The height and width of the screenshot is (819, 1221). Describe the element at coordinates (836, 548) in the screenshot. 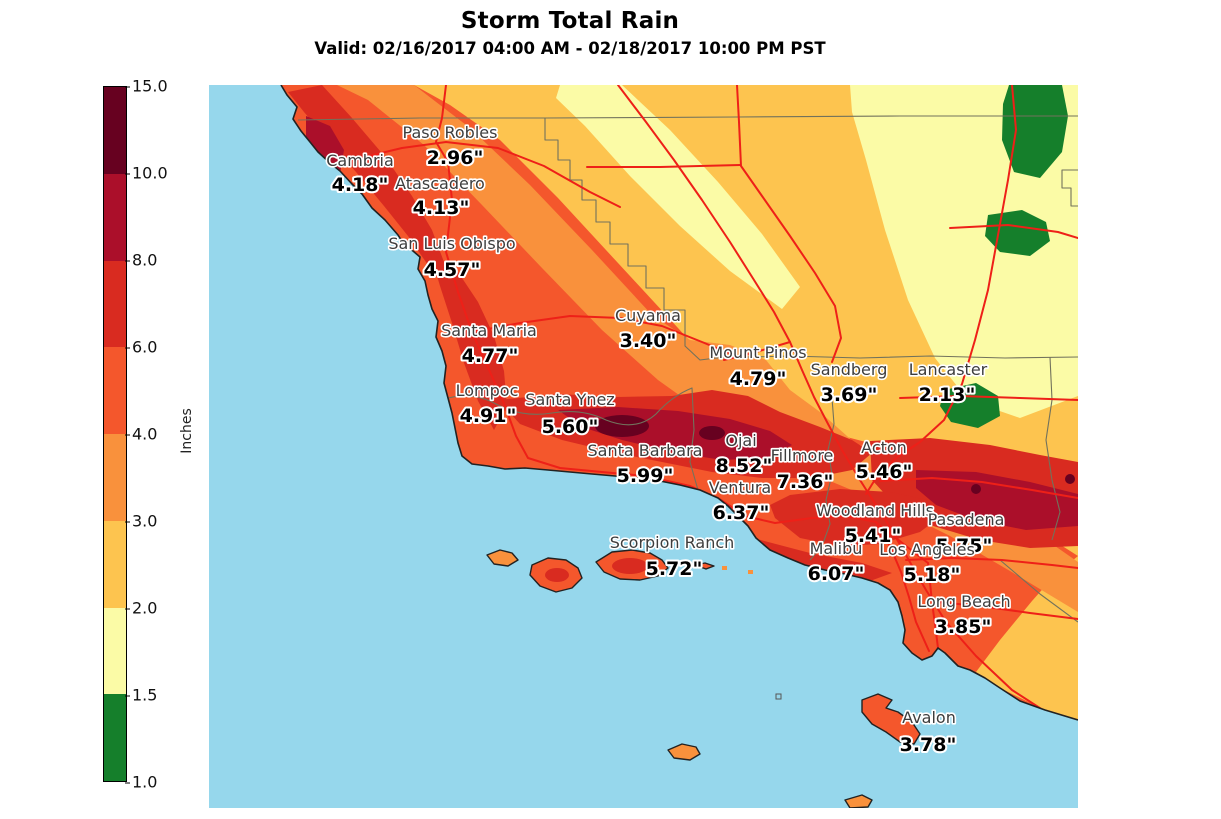

I see `city-name: Malibu` at that location.